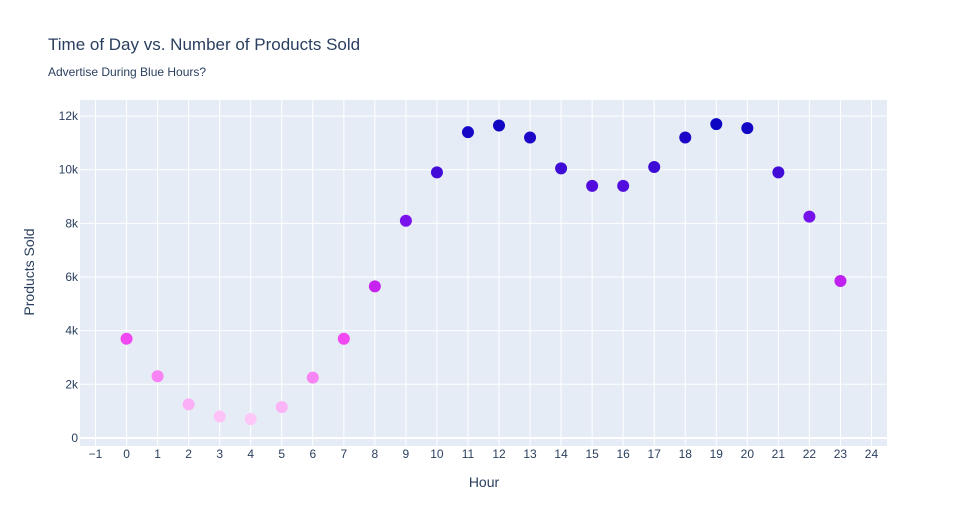 This screenshot has width=966, height=525. What do you see at coordinates (72, 331) in the screenshot?
I see `y-tick-label: 4k` at bounding box center [72, 331].